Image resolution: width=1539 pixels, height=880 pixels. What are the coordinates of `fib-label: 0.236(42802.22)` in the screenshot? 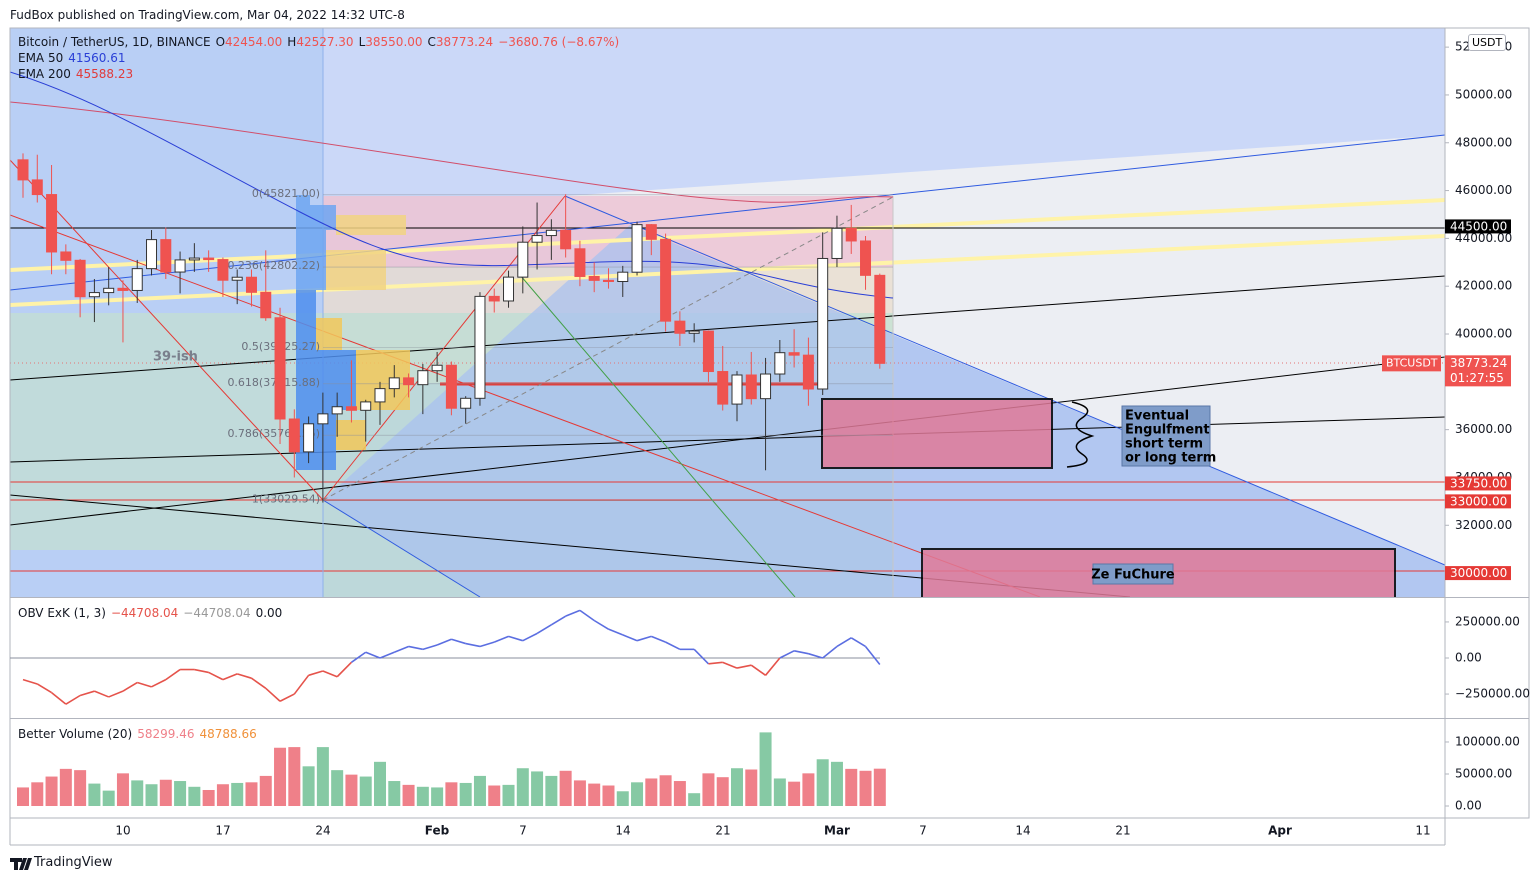 It's located at (273, 265).